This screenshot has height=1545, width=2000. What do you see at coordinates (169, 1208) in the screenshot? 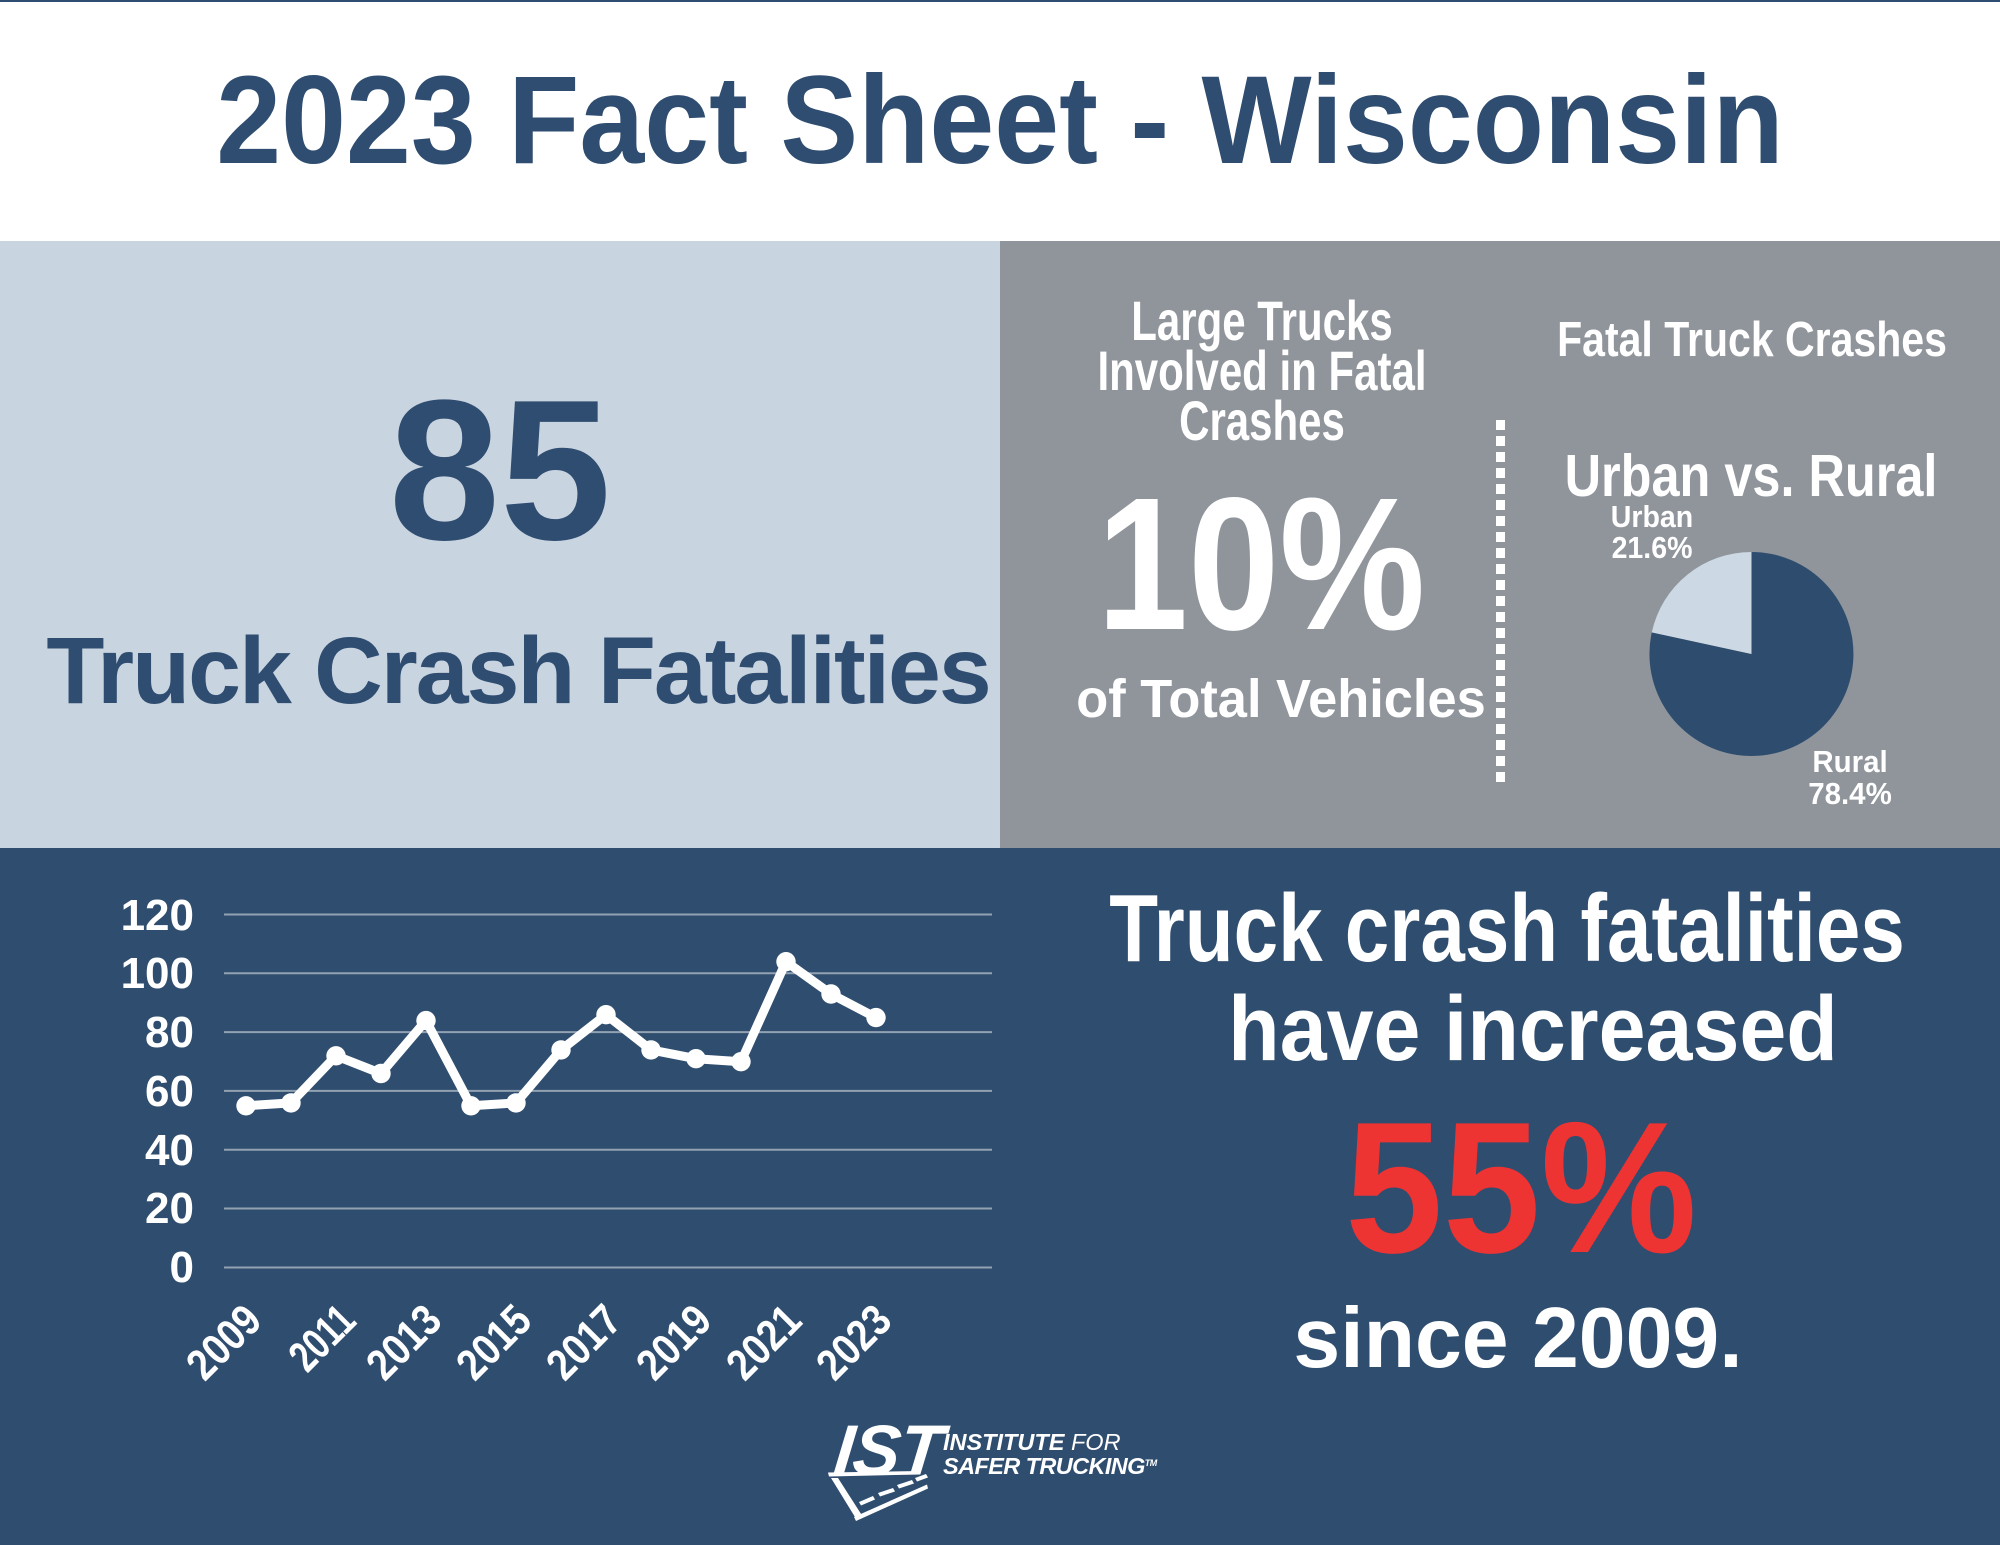
I see `svg-text: 20` at bounding box center [169, 1208].